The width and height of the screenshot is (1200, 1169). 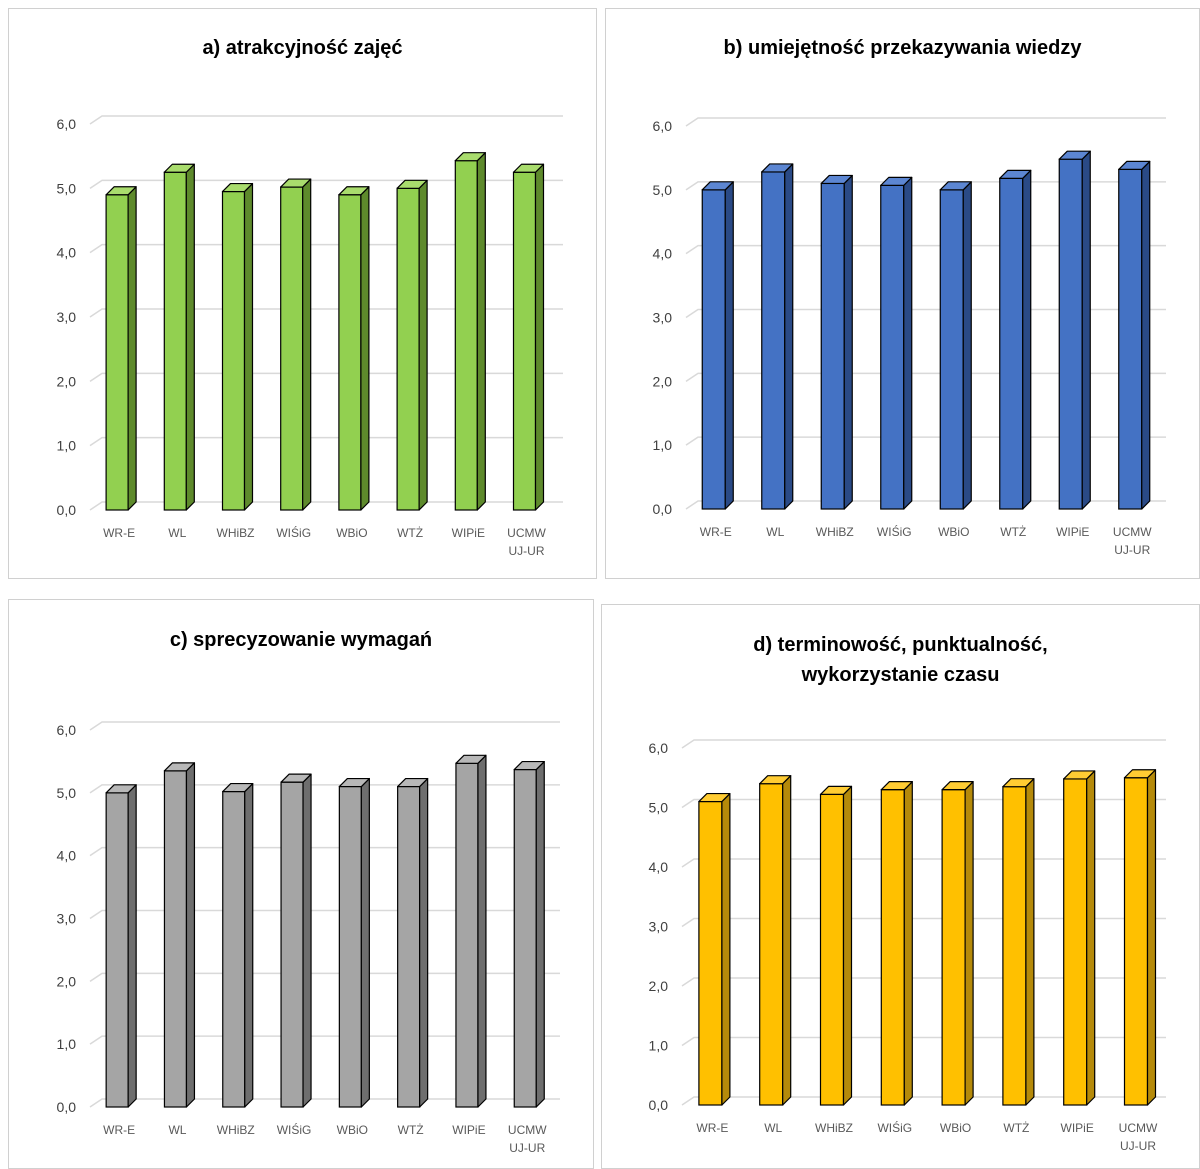 What do you see at coordinates (953, 532) in the screenshot?
I see `x-tick-label: WBiO` at bounding box center [953, 532].